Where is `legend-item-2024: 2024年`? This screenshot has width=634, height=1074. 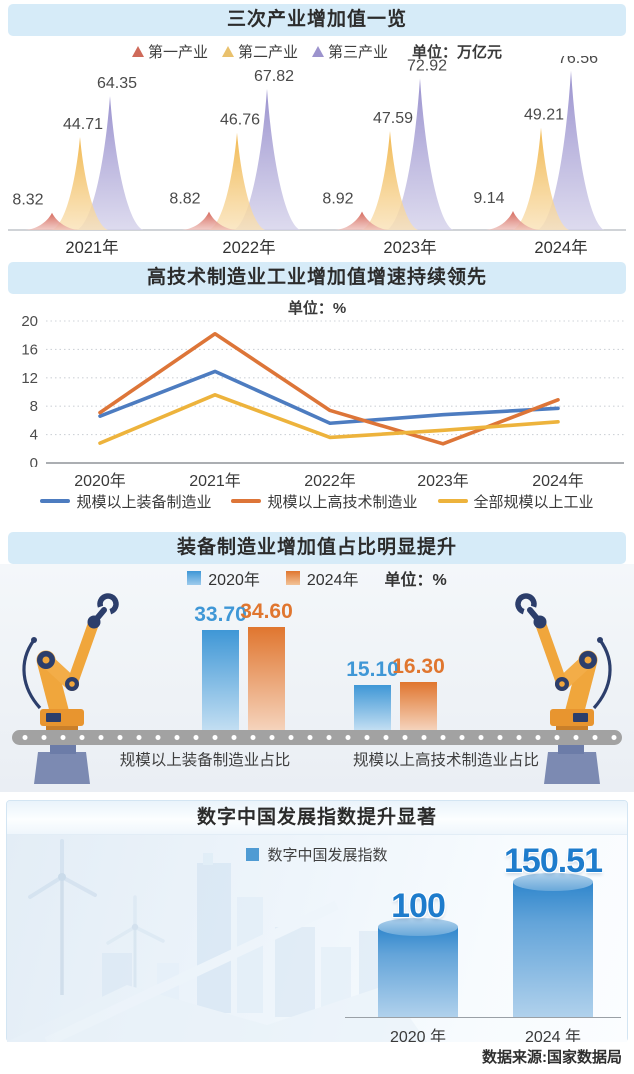 legend-item-2024: 2024年 is located at coordinates (322, 578).